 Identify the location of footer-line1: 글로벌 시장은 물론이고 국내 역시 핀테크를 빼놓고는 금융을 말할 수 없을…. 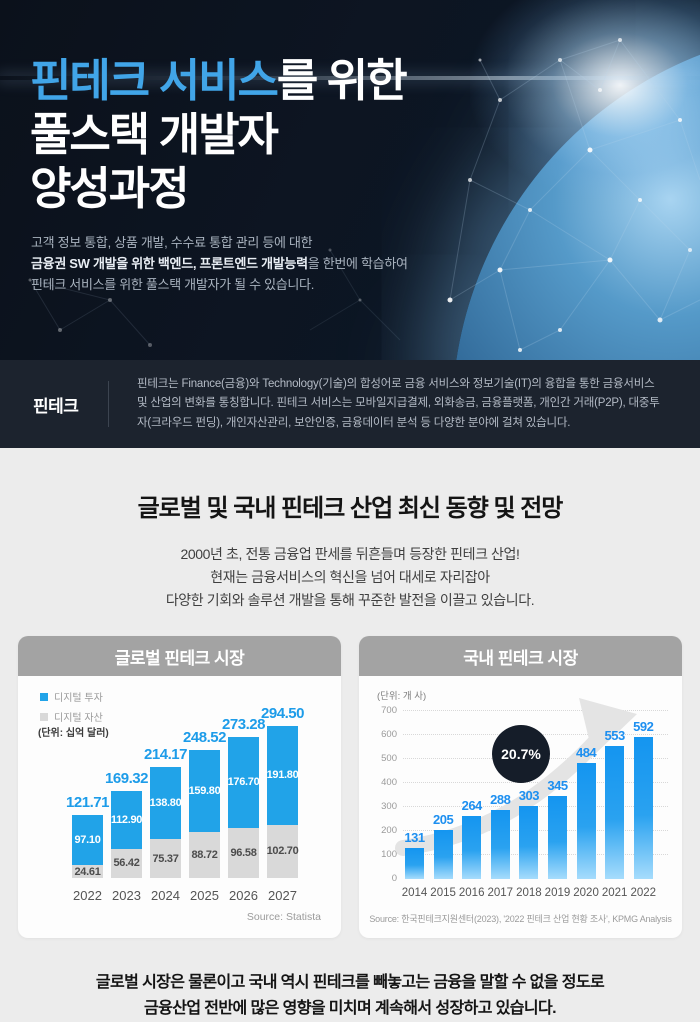
(350, 982).